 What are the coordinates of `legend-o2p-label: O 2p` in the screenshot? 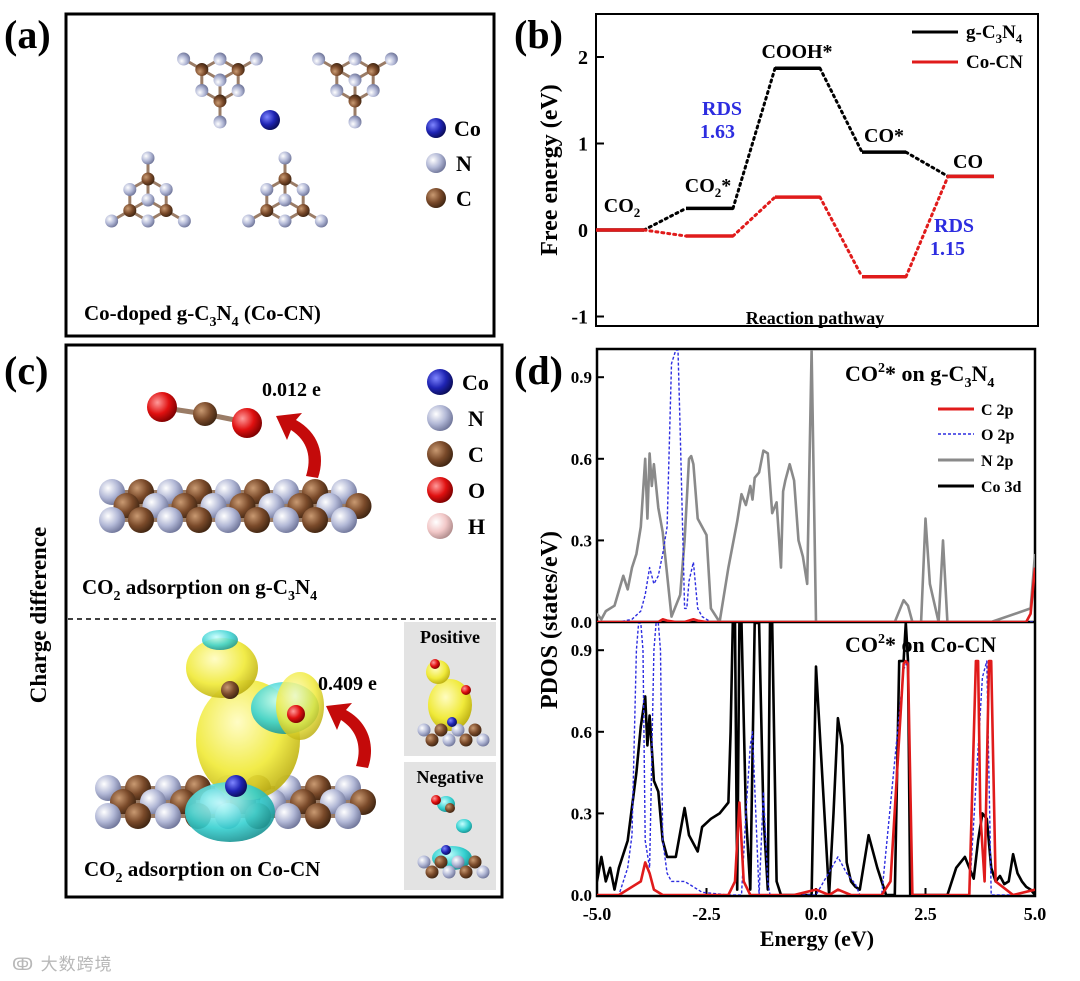 It's located at (997, 435).